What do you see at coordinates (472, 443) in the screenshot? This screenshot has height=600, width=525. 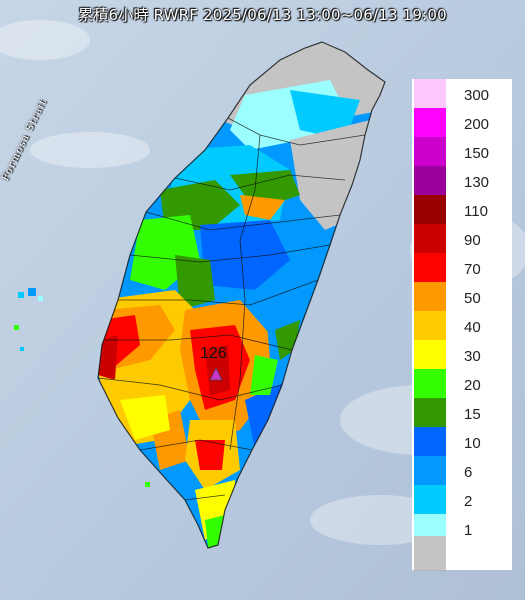 I see `legend-label: 10` at bounding box center [472, 443].